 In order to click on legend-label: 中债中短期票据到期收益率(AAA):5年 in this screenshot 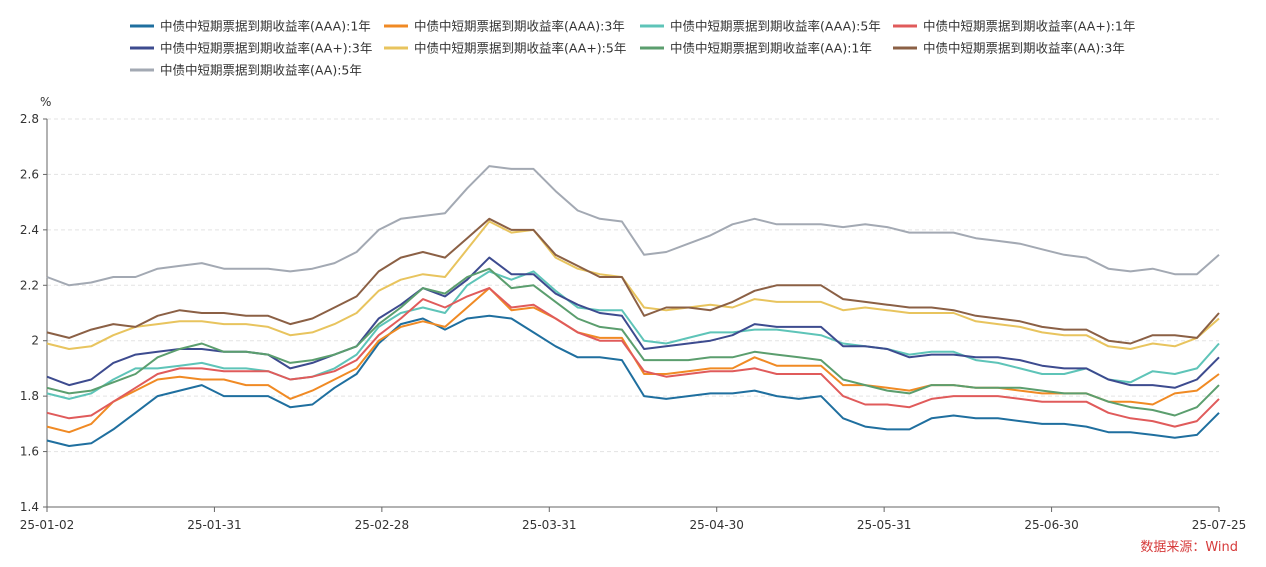, I will do `click(775, 26)`.